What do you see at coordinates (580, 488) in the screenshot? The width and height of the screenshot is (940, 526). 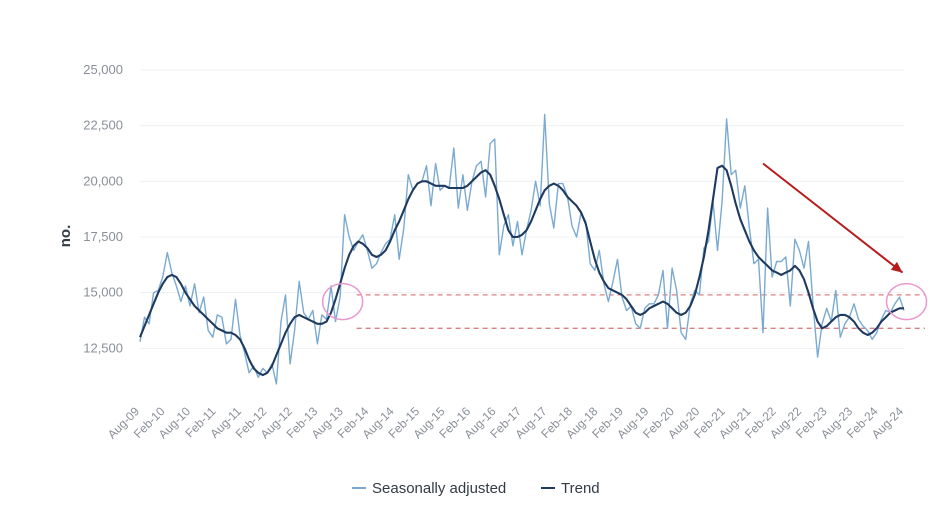 I see `legend-label-trend: Trend` at bounding box center [580, 488].